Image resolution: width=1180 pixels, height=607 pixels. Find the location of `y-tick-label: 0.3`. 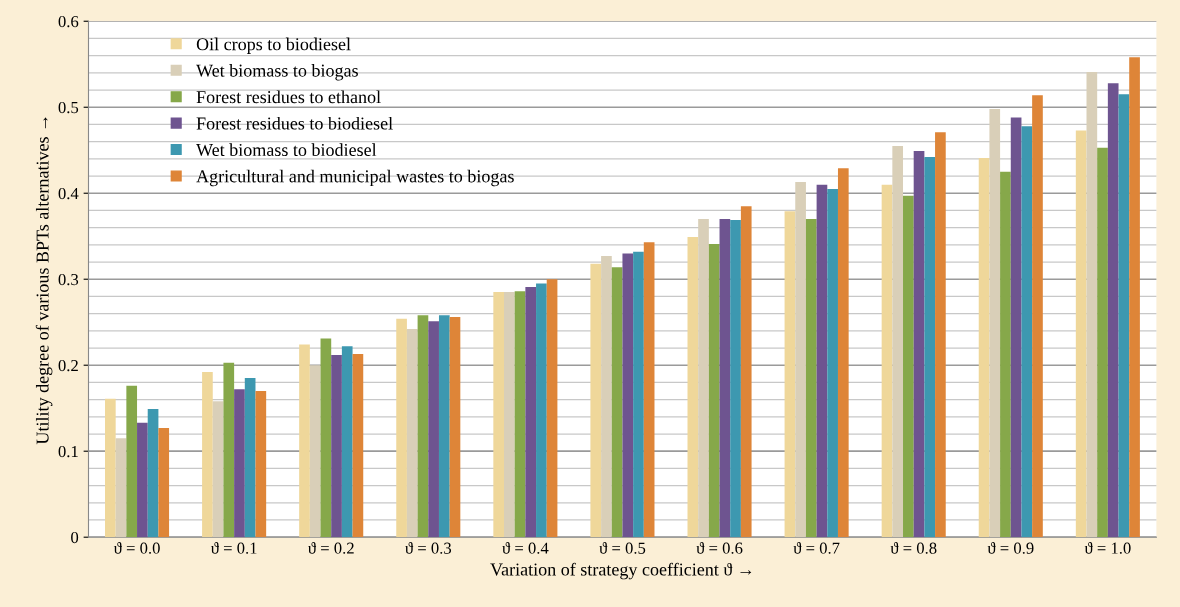

y-tick-label: 0.3 is located at coordinates (68, 279).